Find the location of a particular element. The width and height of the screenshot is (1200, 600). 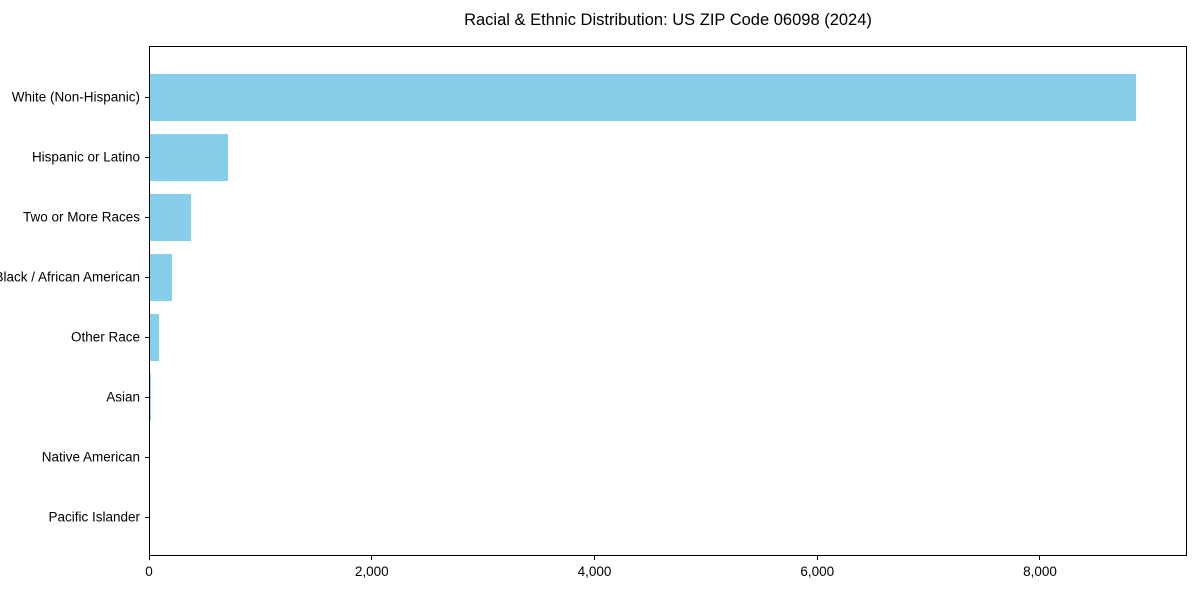

y-axis-label: Other Race is located at coordinates (105, 336).